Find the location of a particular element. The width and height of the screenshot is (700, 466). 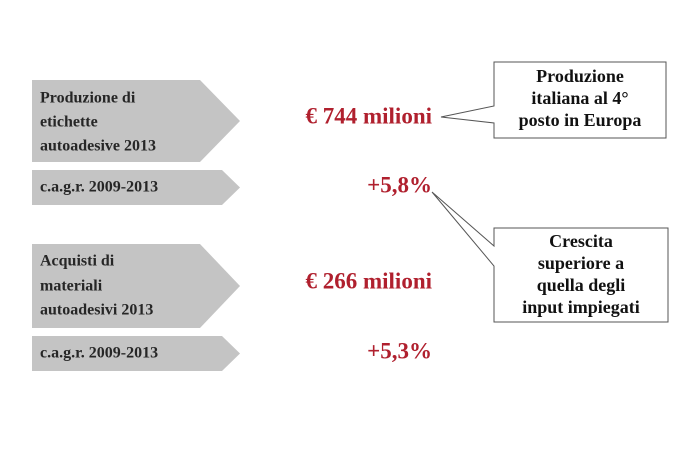

callout-text: superiore a is located at coordinates (581, 263).